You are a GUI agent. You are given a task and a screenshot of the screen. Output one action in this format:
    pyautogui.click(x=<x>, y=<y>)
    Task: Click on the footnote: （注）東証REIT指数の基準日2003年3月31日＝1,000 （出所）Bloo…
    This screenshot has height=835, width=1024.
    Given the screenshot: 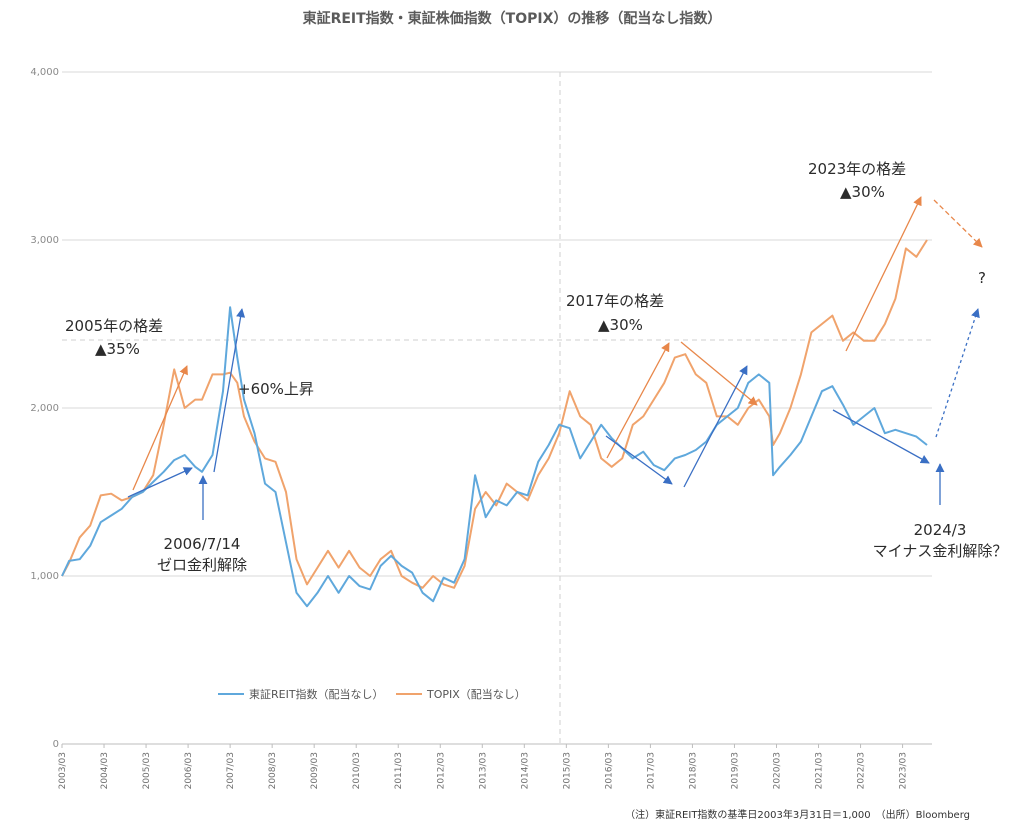 What is the action you would take?
    pyautogui.click(x=797, y=814)
    